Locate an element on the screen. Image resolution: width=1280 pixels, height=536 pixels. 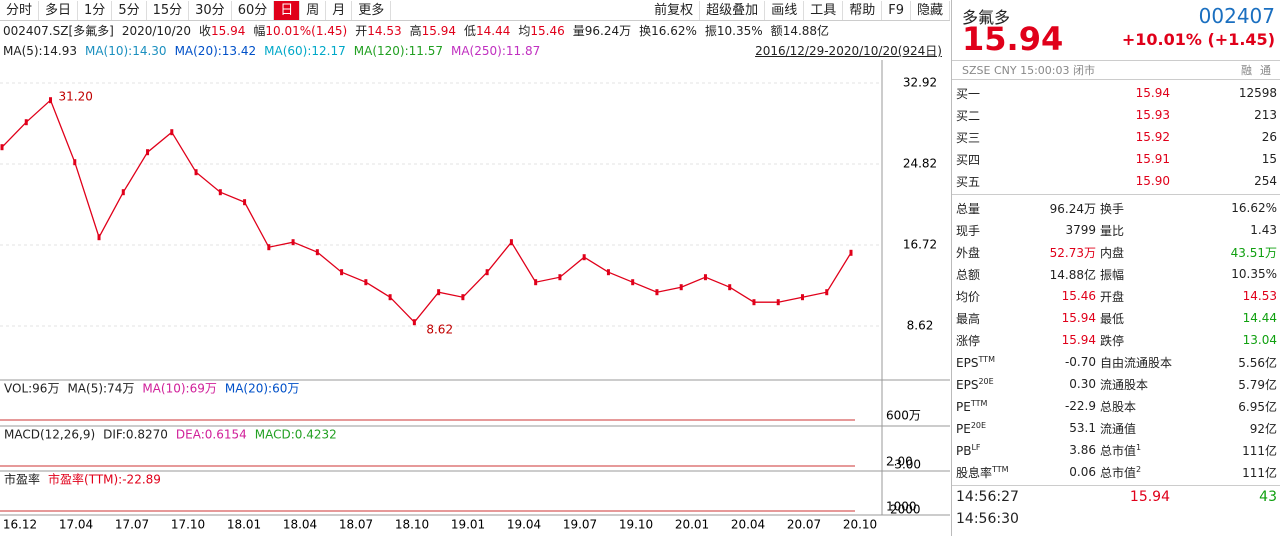
tool-button: 工具 is located at coordinates (824, 10).